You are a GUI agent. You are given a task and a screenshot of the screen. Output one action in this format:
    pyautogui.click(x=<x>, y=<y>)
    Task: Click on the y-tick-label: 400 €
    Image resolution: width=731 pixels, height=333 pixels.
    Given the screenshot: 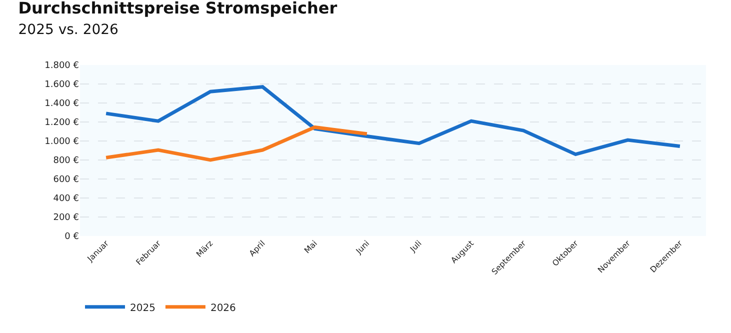 What is the action you would take?
    pyautogui.click(x=66, y=199)
    